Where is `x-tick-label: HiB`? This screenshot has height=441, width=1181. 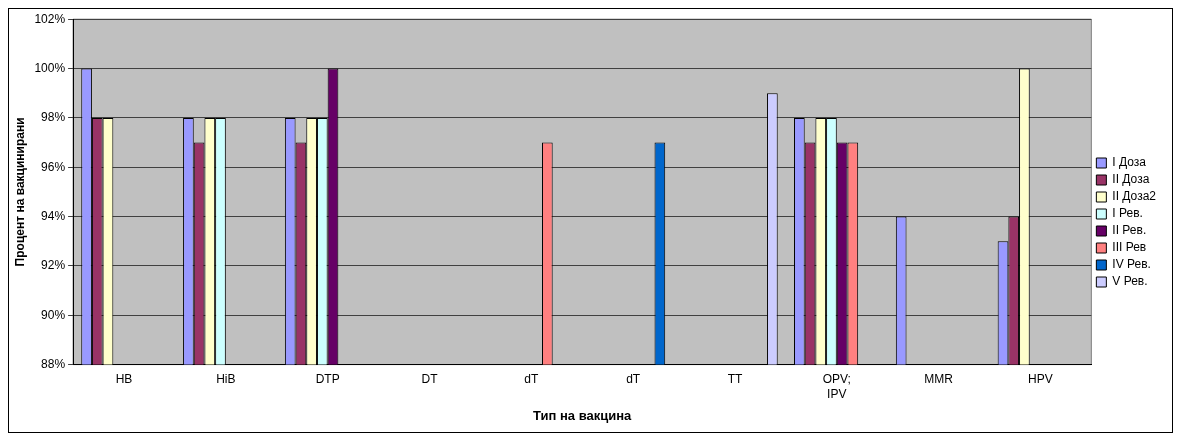 x-tick-label: HiB is located at coordinates (226, 379).